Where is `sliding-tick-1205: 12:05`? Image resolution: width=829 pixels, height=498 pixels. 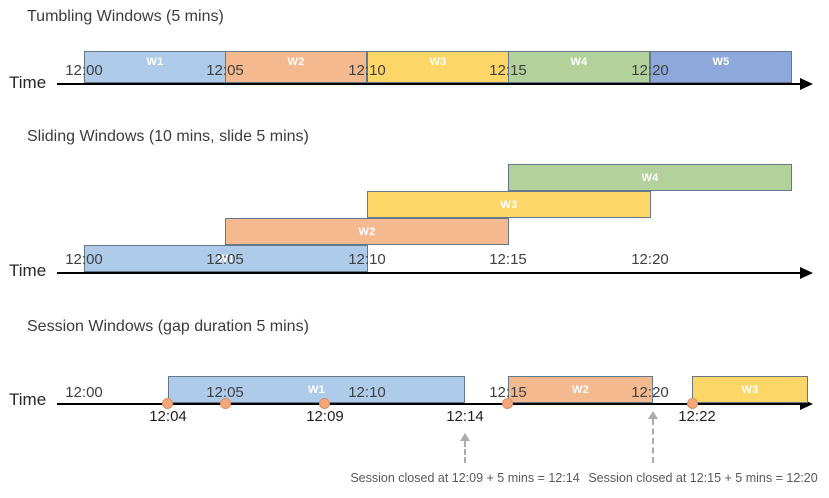 sliding-tick-1205: 12:05 is located at coordinates (225, 259).